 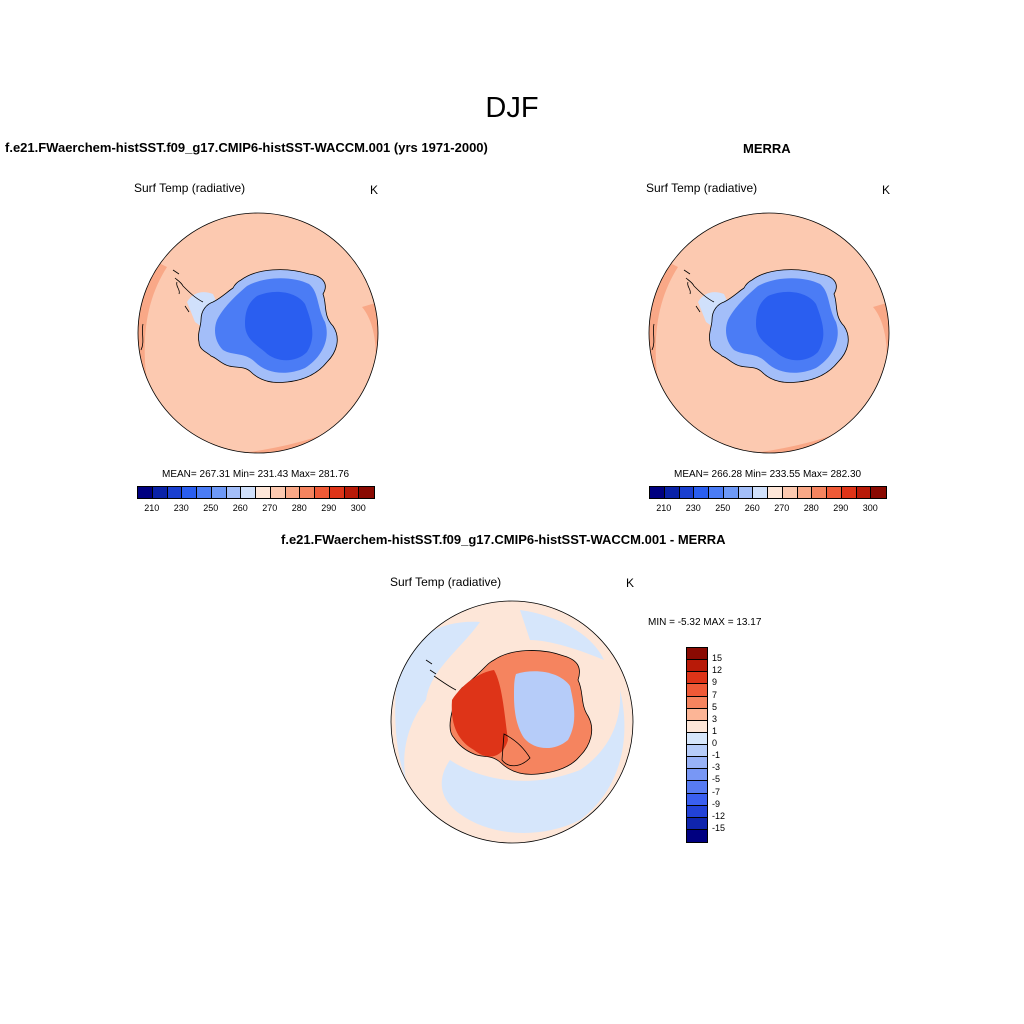 I want to click on diff-polar-map, so click(x=512, y=722).